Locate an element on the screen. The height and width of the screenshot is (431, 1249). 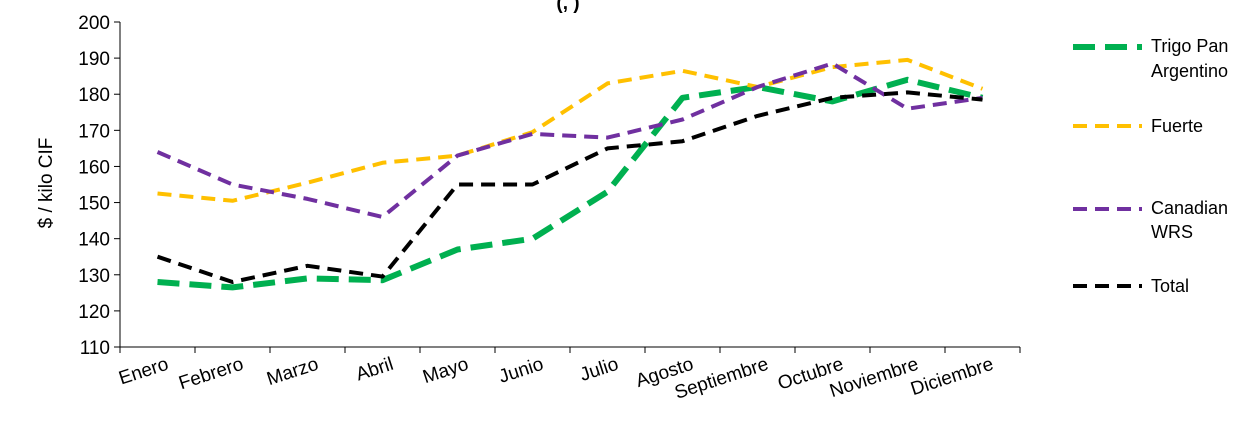
y-tick-label: 110 is located at coordinates (95, 348).